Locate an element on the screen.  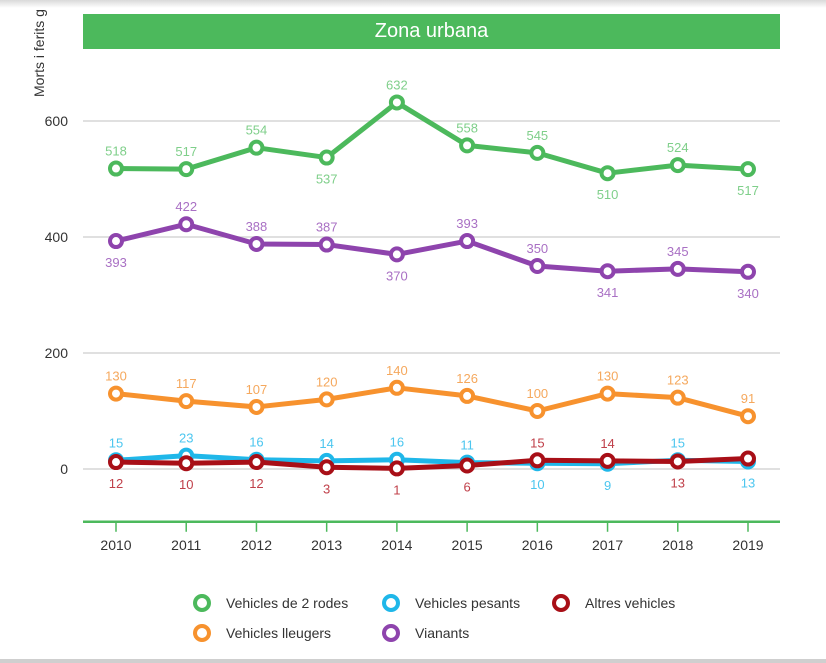
data-label: 120 is located at coordinates (327, 381).